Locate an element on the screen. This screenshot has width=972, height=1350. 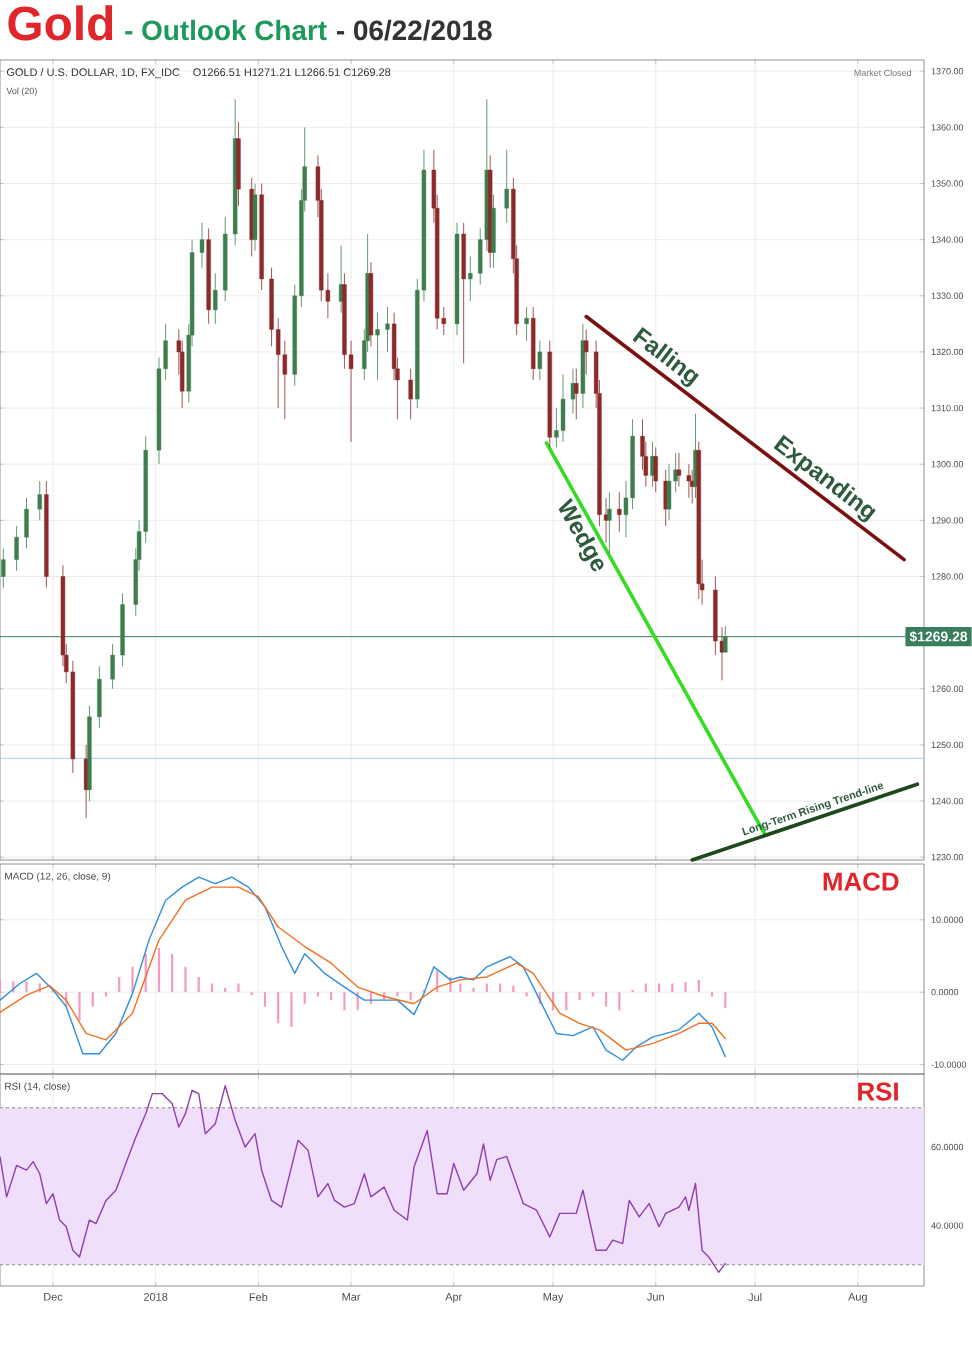
chart-title: RSI is located at coordinates (878, 1091).